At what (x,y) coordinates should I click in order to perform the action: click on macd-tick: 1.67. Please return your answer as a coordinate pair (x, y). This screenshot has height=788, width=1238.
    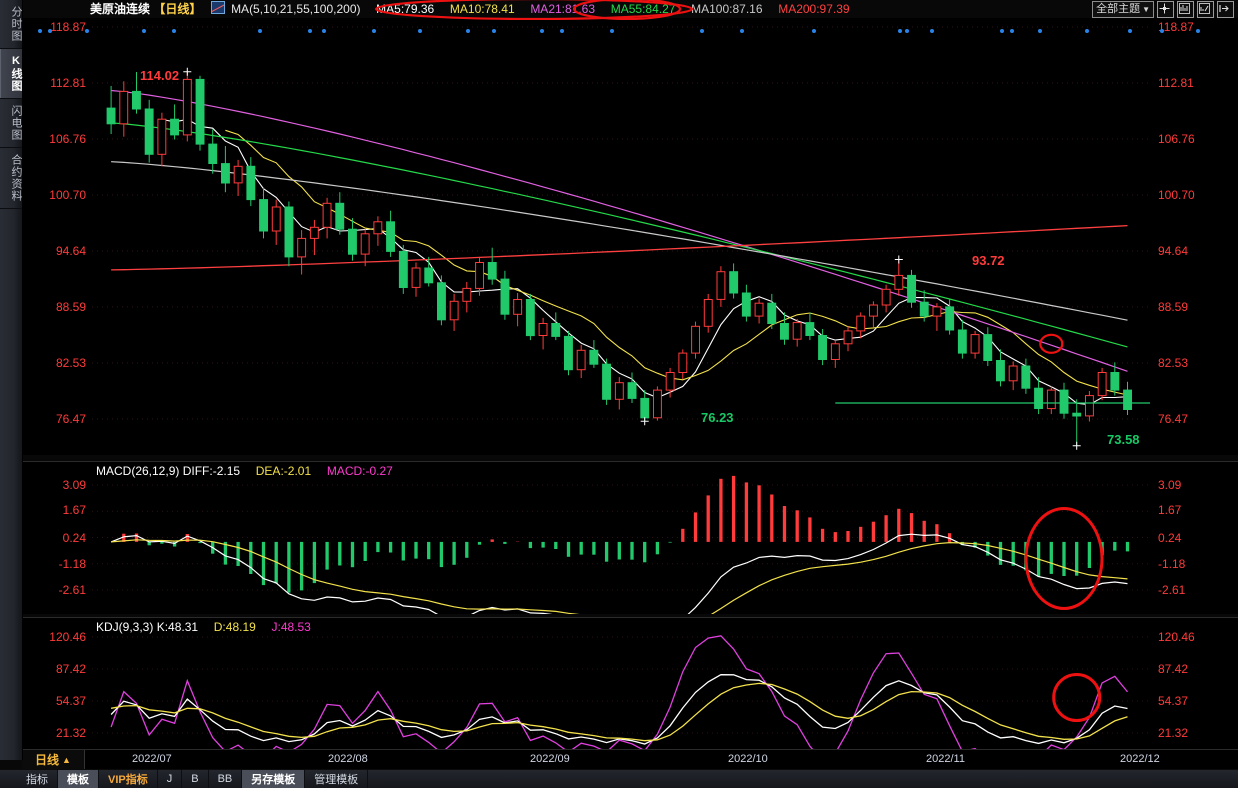
    Looking at the image, I should click on (74, 510).